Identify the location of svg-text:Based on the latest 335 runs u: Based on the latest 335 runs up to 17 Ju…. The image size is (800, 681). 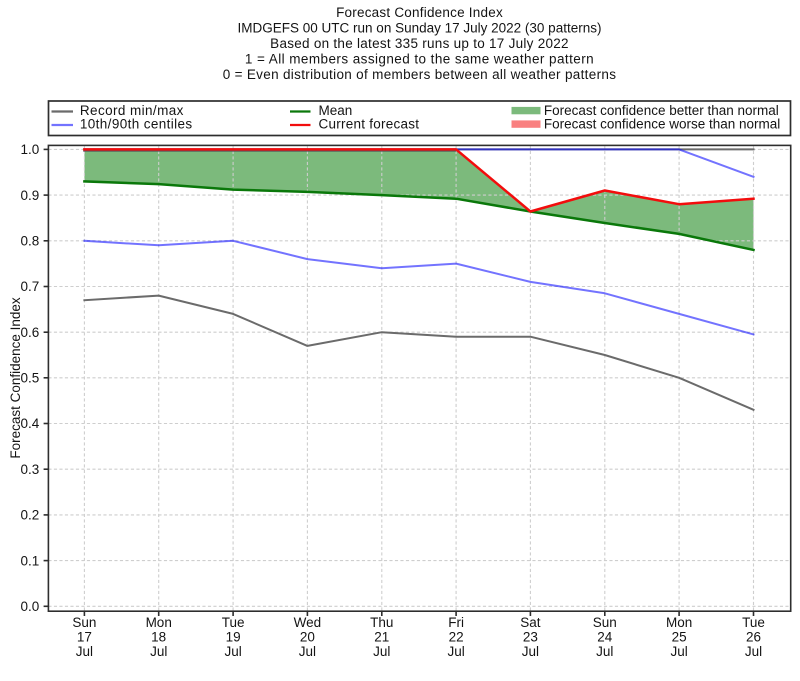
(419, 43).